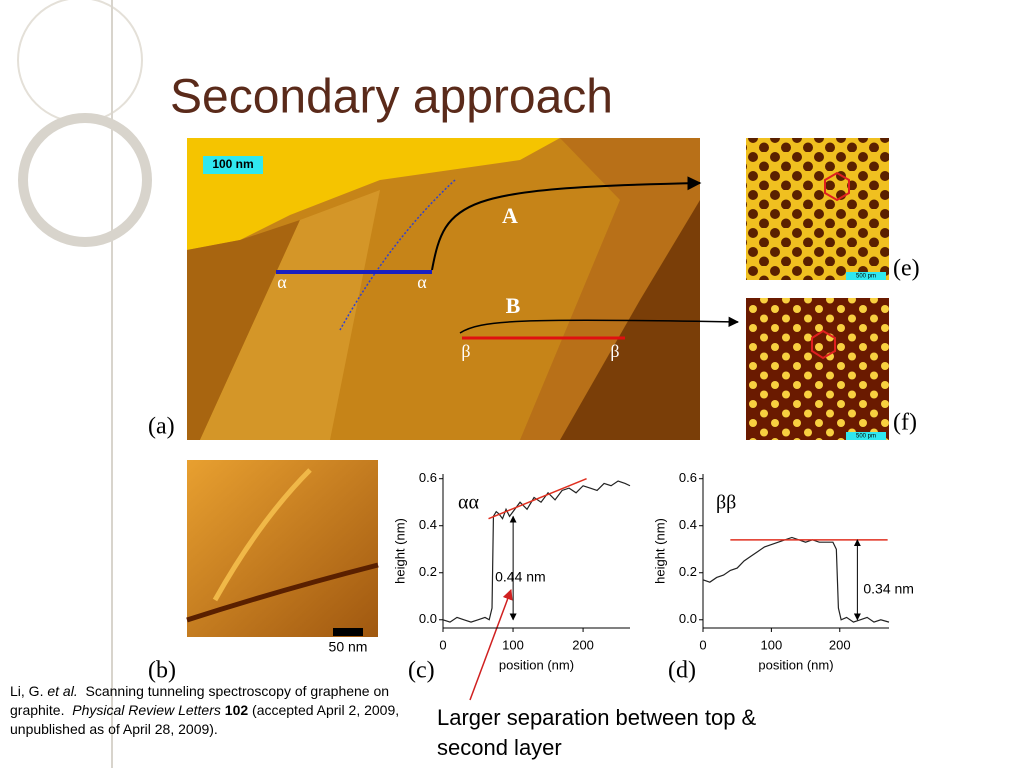  Describe the element at coordinates (817, 369) in the screenshot. I see `stm-image-f` at that location.